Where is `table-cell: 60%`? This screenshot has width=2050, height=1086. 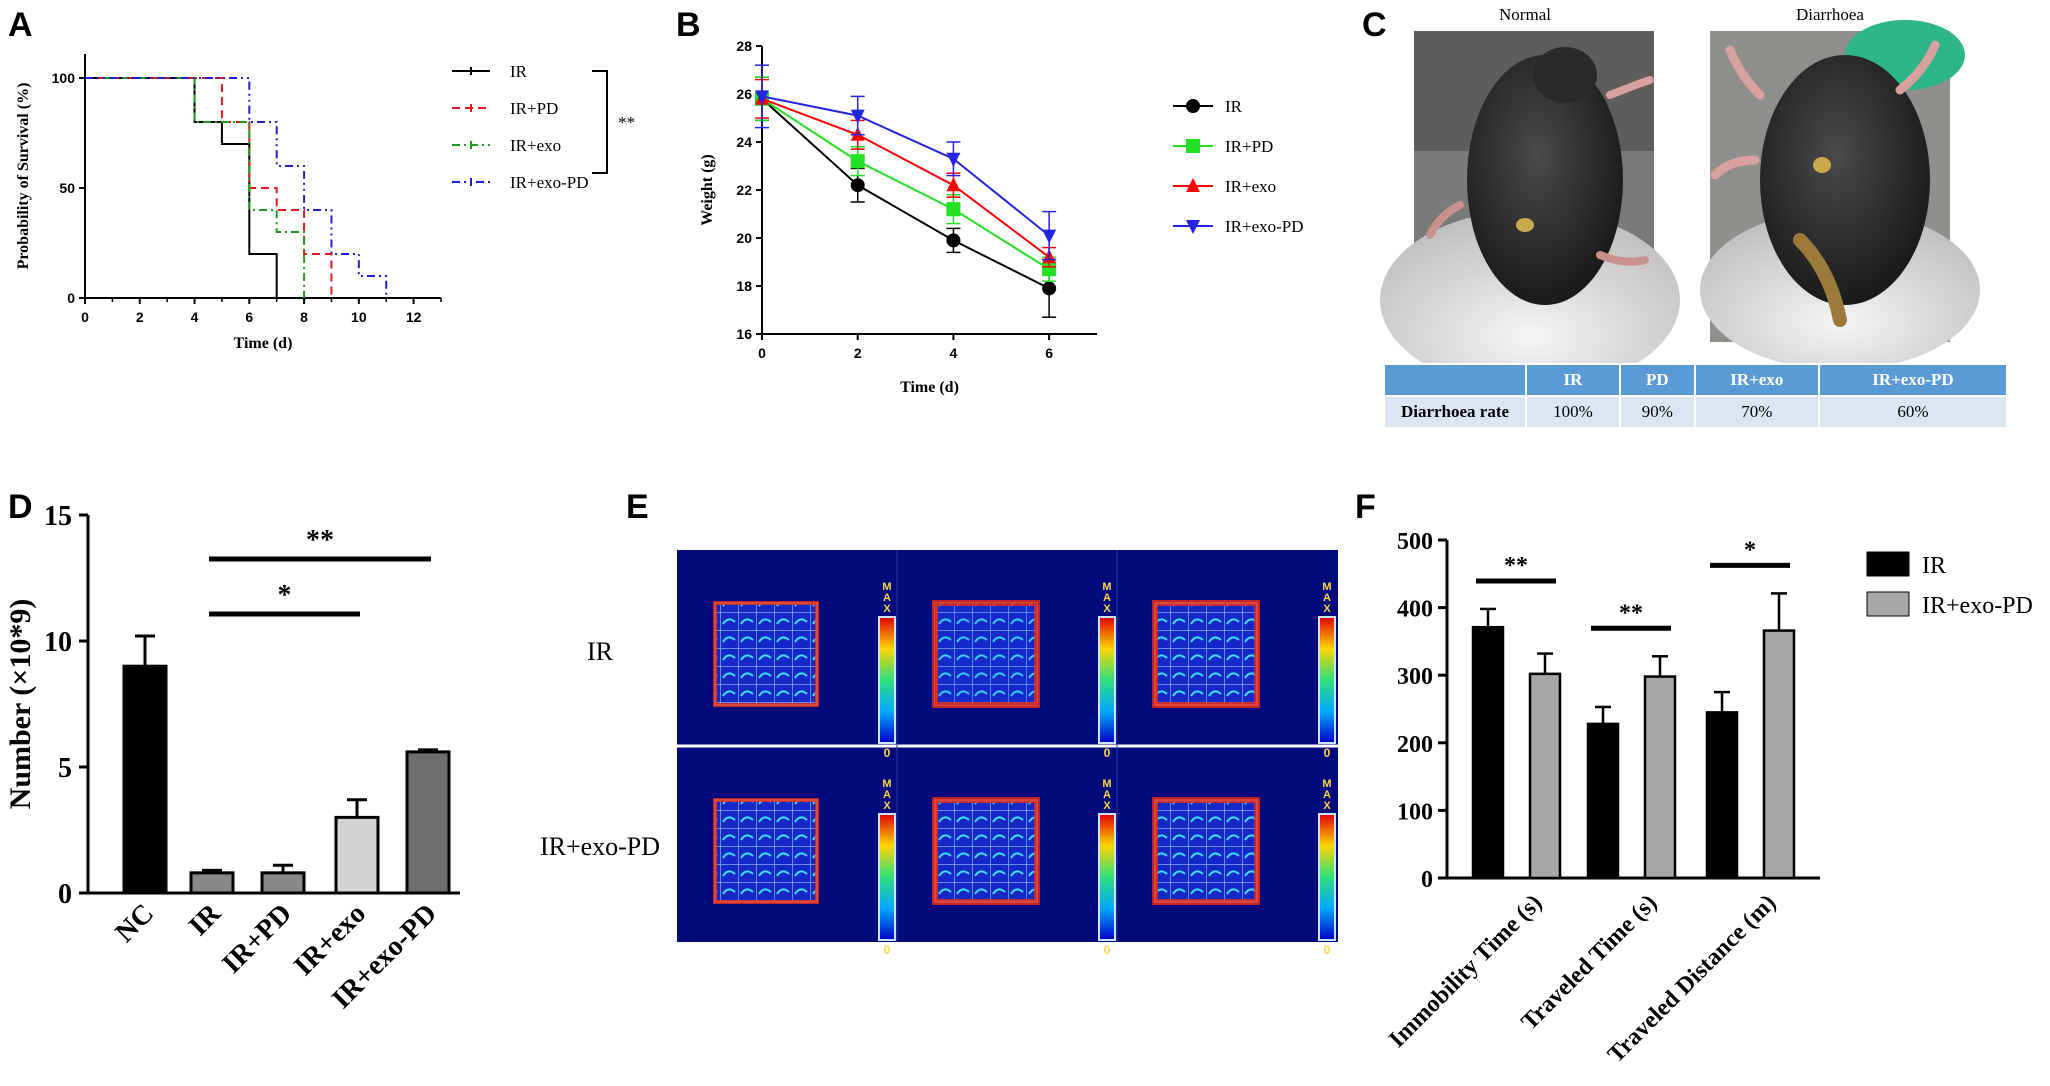
table-cell: 60% is located at coordinates (1913, 412).